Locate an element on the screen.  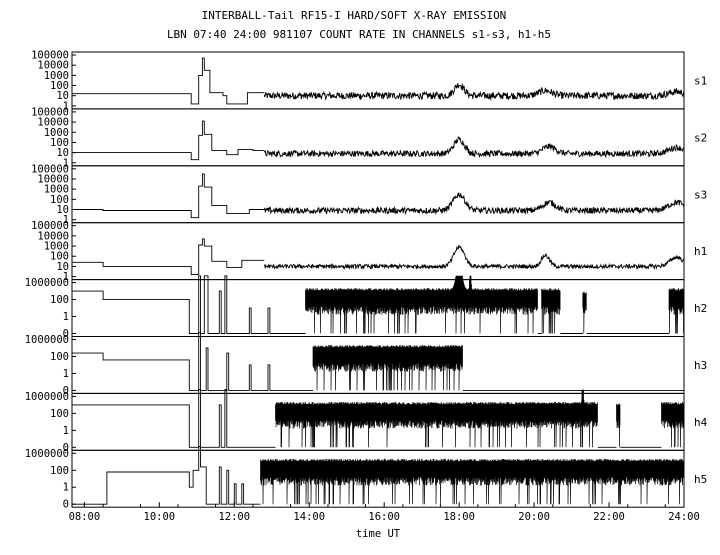
channel-label: s3 is located at coordinates (700, 194).